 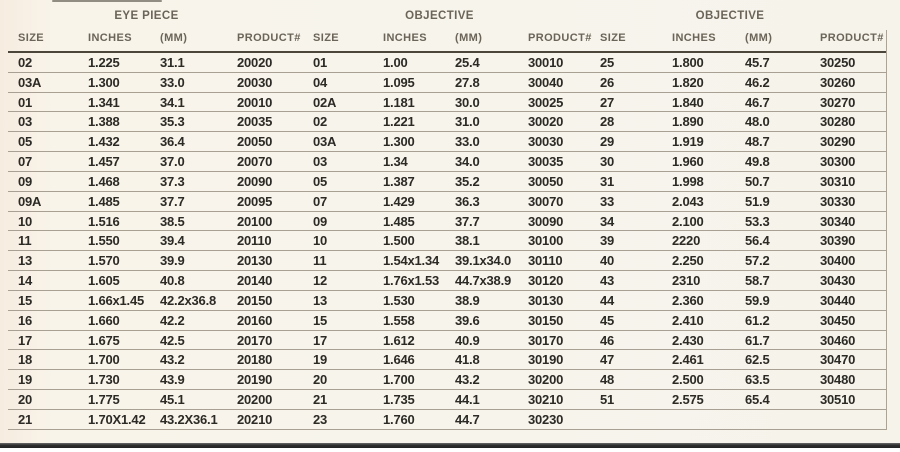 What do you see at coordinates (399, 320) in the screenshot?
I see `table-cell: 1.558` at bounding box center [399, 320].